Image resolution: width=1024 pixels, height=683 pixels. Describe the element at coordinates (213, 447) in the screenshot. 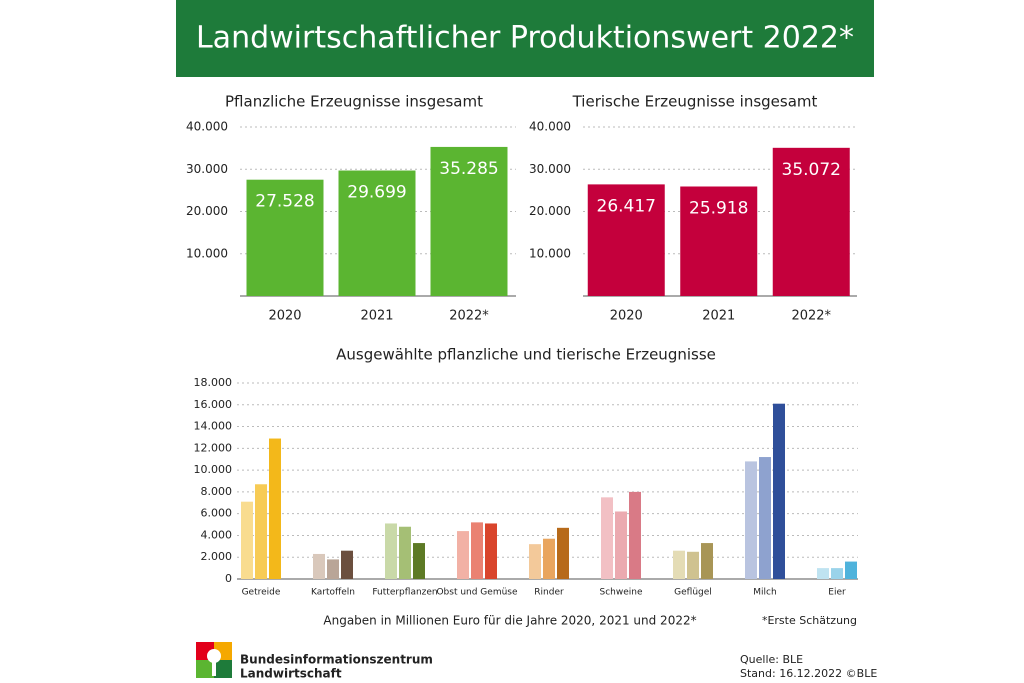

I see `y-tick-label: 12.000` at that location.